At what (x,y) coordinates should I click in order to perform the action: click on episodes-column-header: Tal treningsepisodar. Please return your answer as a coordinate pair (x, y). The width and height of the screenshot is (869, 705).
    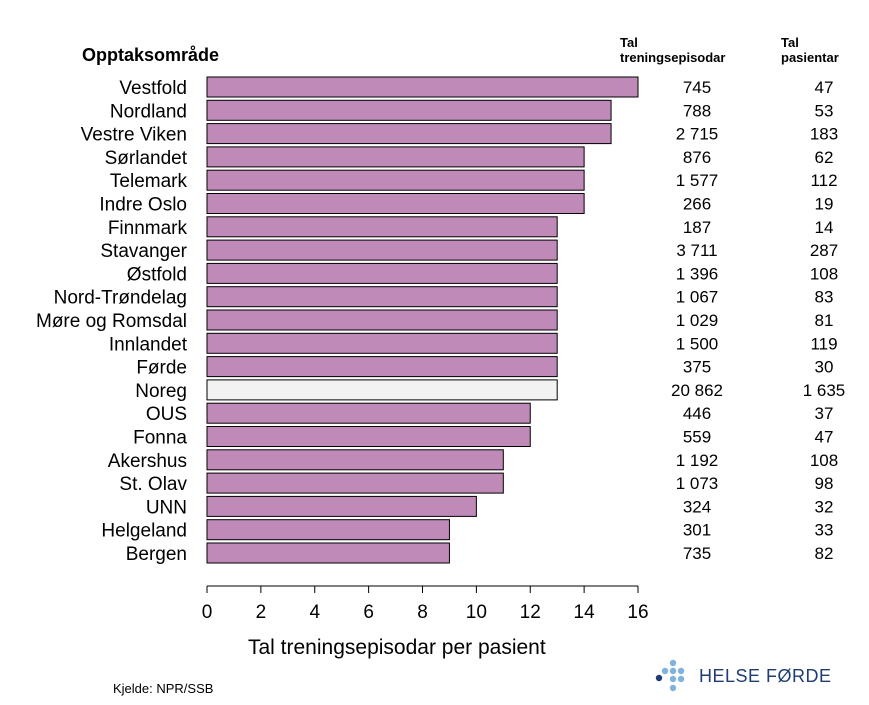
    Looking at the image, I should click on (672, 50).